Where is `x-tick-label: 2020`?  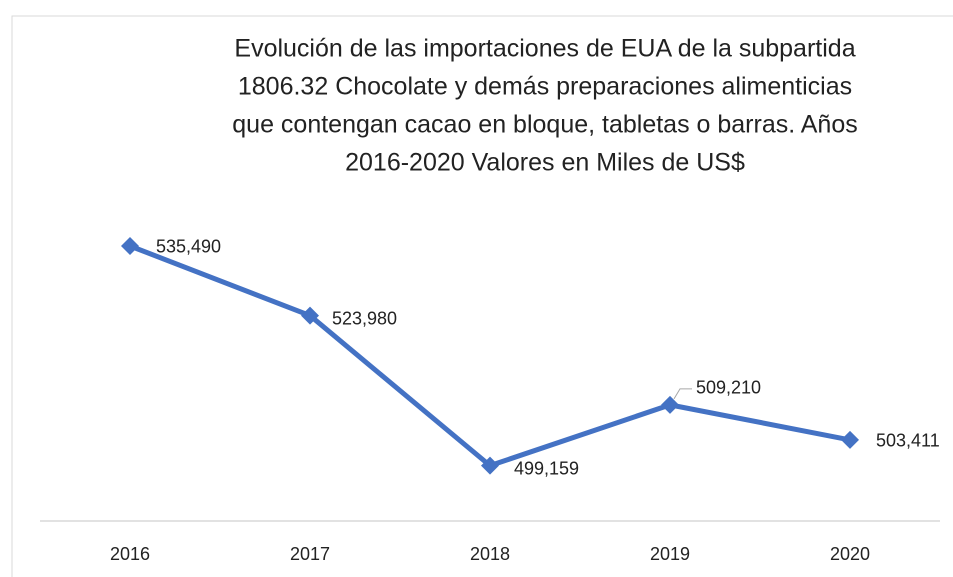
x-tick-label: 2020 is located at coordinates (850, 554).